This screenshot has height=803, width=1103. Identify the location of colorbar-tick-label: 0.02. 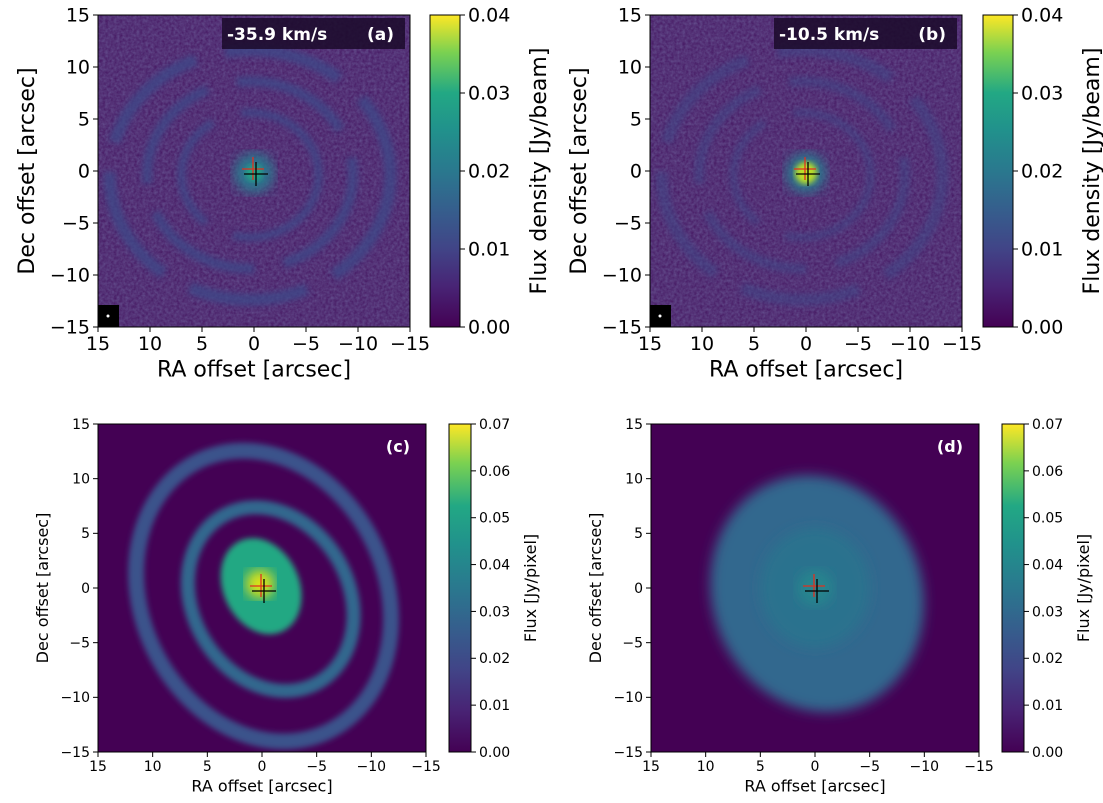
(1047, 659).